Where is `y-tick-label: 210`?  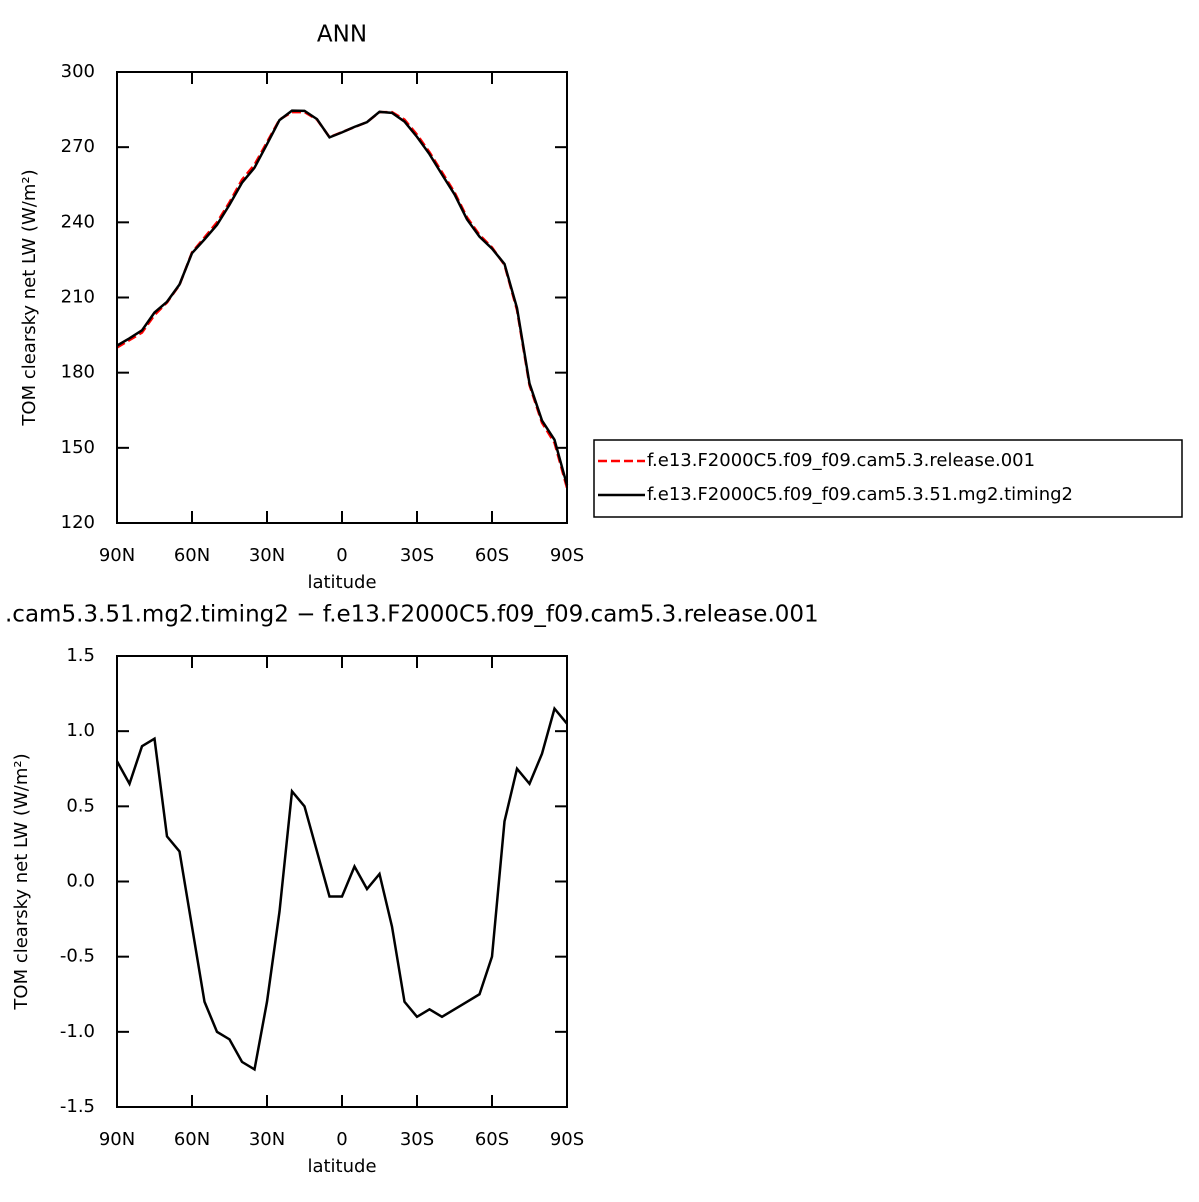
y-tick-label: 210 is located at coordinates (78, 297).